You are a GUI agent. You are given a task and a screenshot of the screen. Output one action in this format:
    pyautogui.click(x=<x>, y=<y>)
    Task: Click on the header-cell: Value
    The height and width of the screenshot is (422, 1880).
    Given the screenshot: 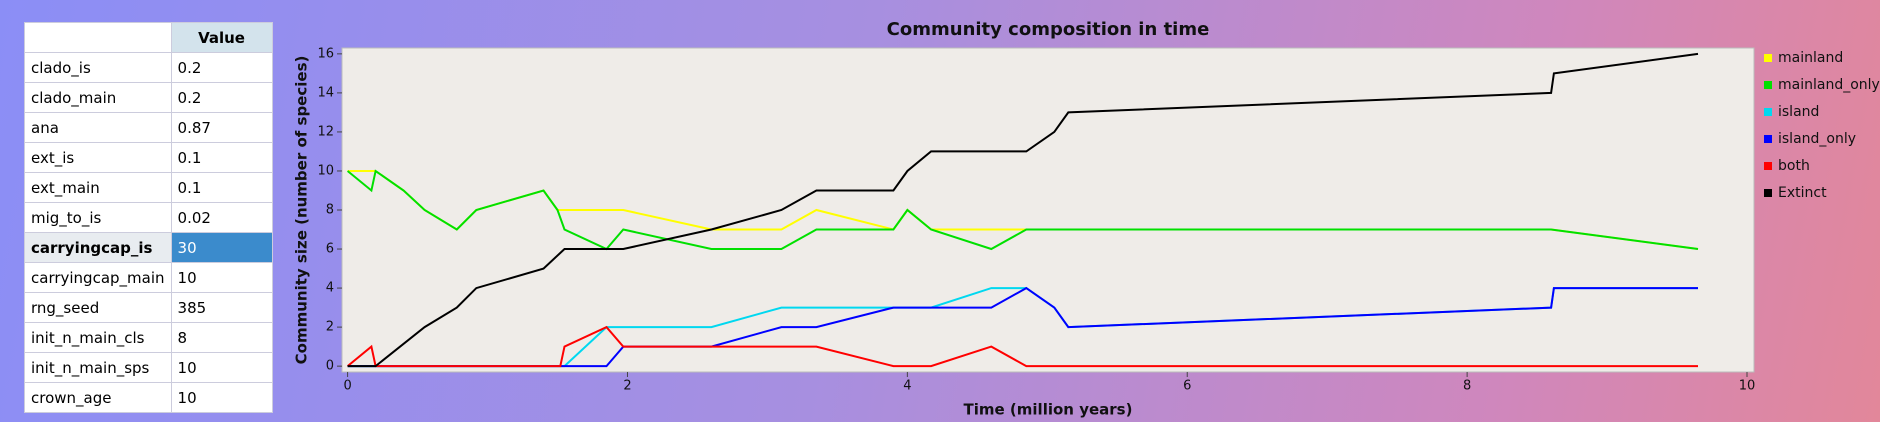 What is the action you would take?
    pyautogui.click(x=221, y=37)
    